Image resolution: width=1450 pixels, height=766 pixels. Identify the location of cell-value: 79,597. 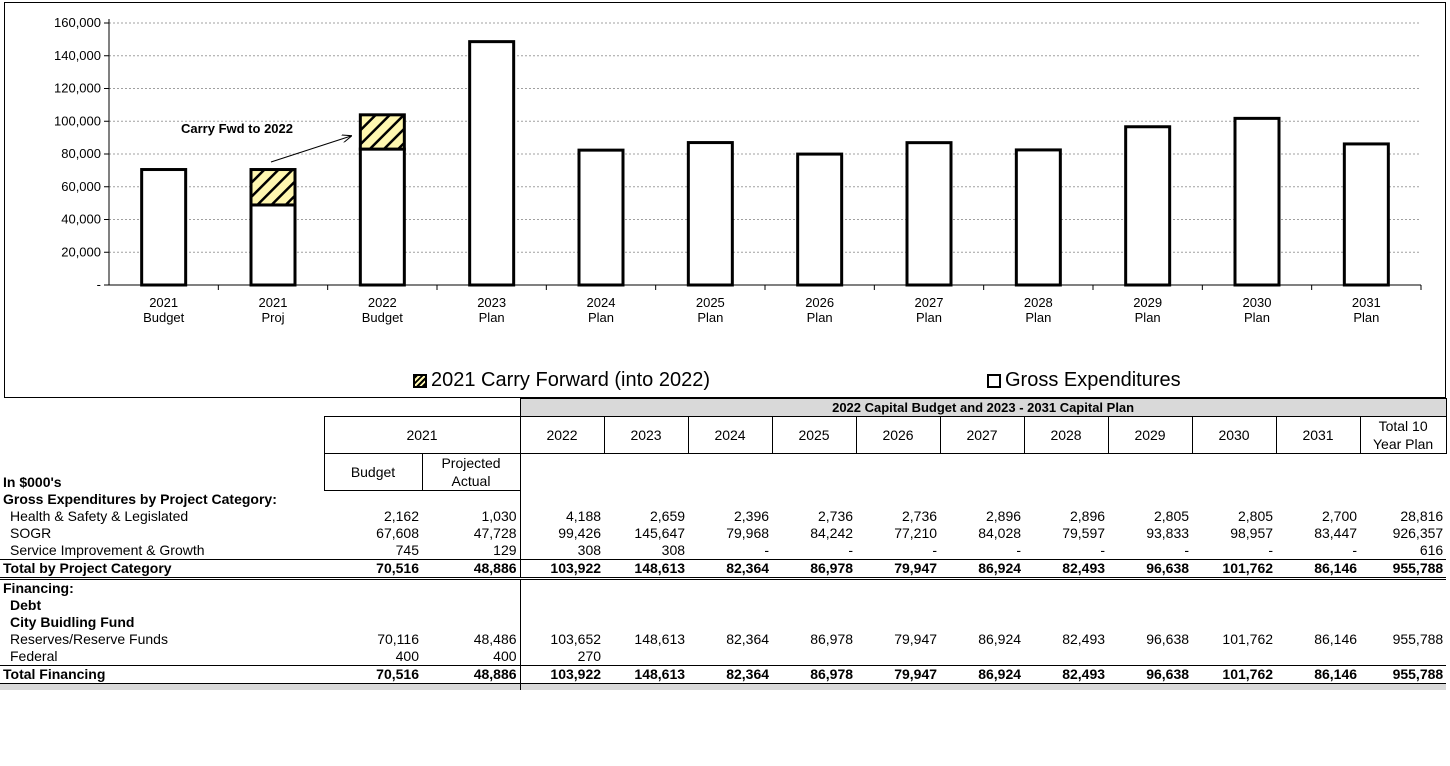
(1084, 533).